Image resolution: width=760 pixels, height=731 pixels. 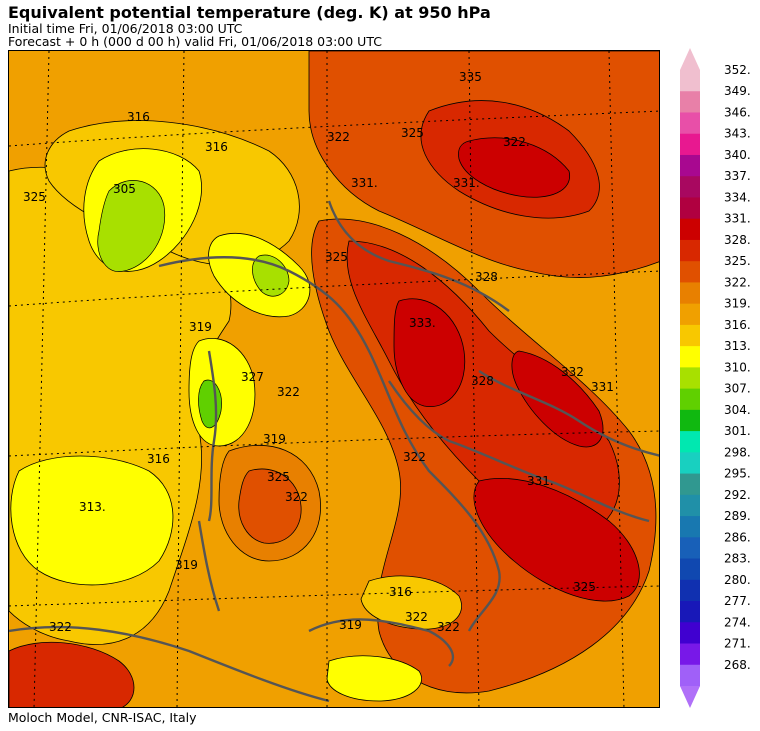 What do you see at coordinates (125, 28) in the screenshot?
I see `init-time-line: Initial time Fri, 01/06/2018 03:00 UTC` at bounding box center [125, 28].